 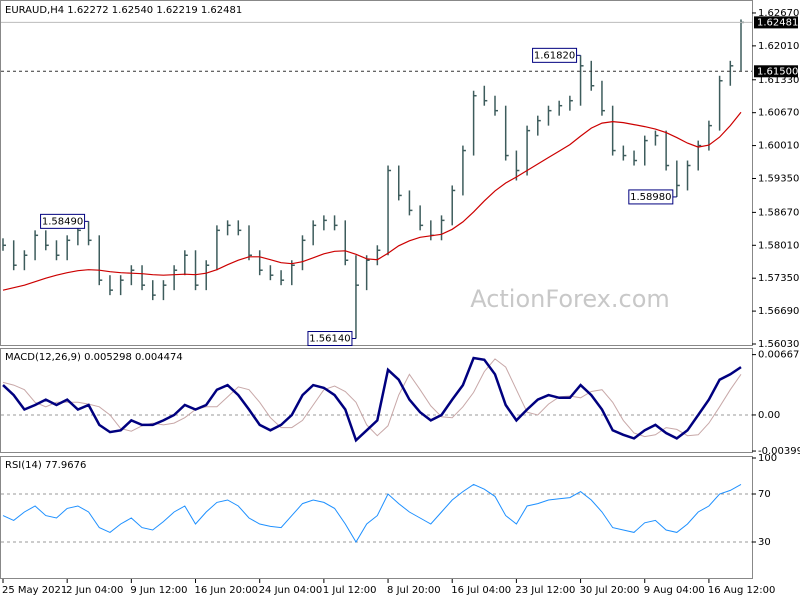 I want to click on y-tick-label: 30, so click(x=764, y=542).